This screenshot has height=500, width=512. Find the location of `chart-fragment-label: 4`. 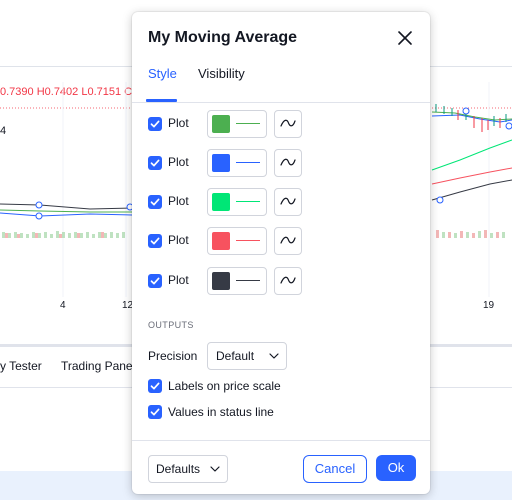

chart-fragment-label: 4 is located at coordinates (3, 131).